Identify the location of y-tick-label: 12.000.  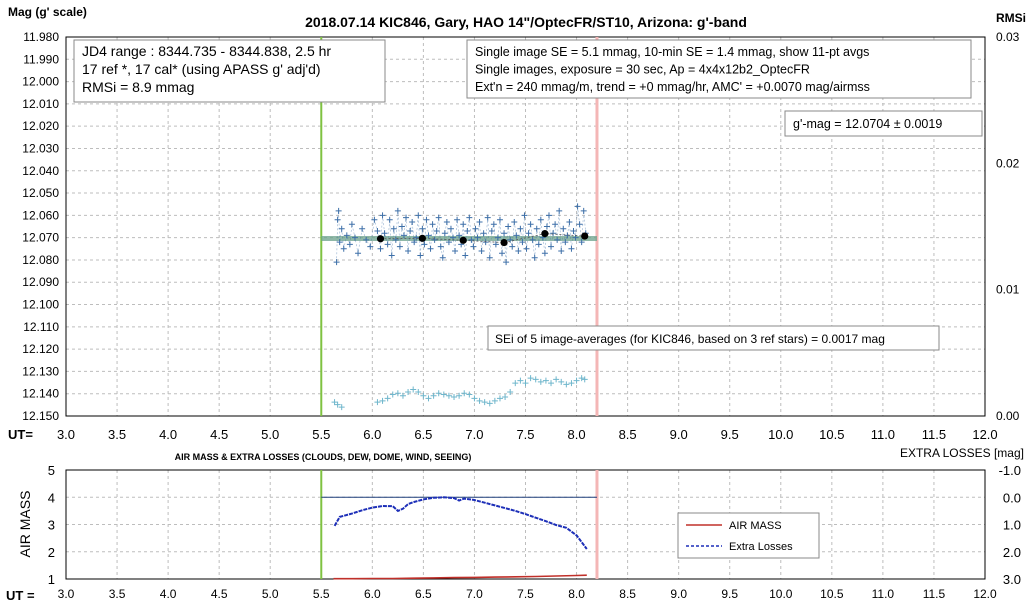
(40, 82).